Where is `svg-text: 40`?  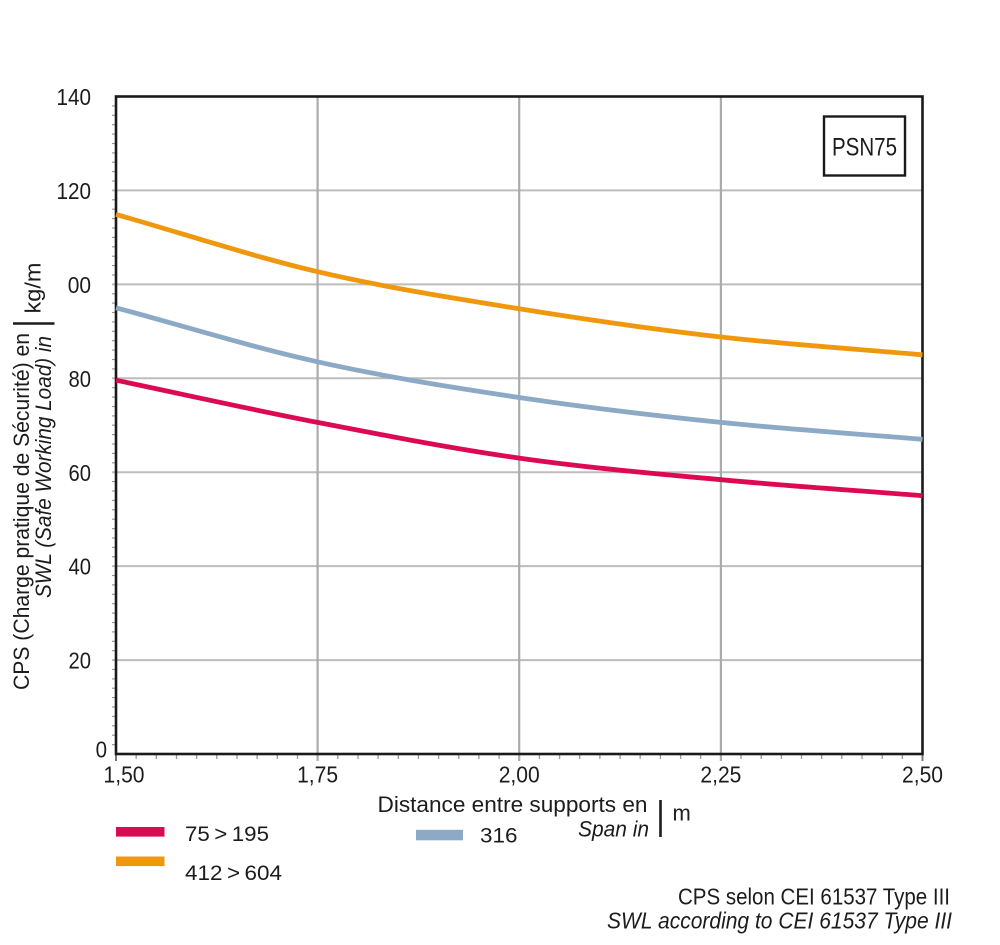
svg-text: 40 is located at coordinates (80, 567).